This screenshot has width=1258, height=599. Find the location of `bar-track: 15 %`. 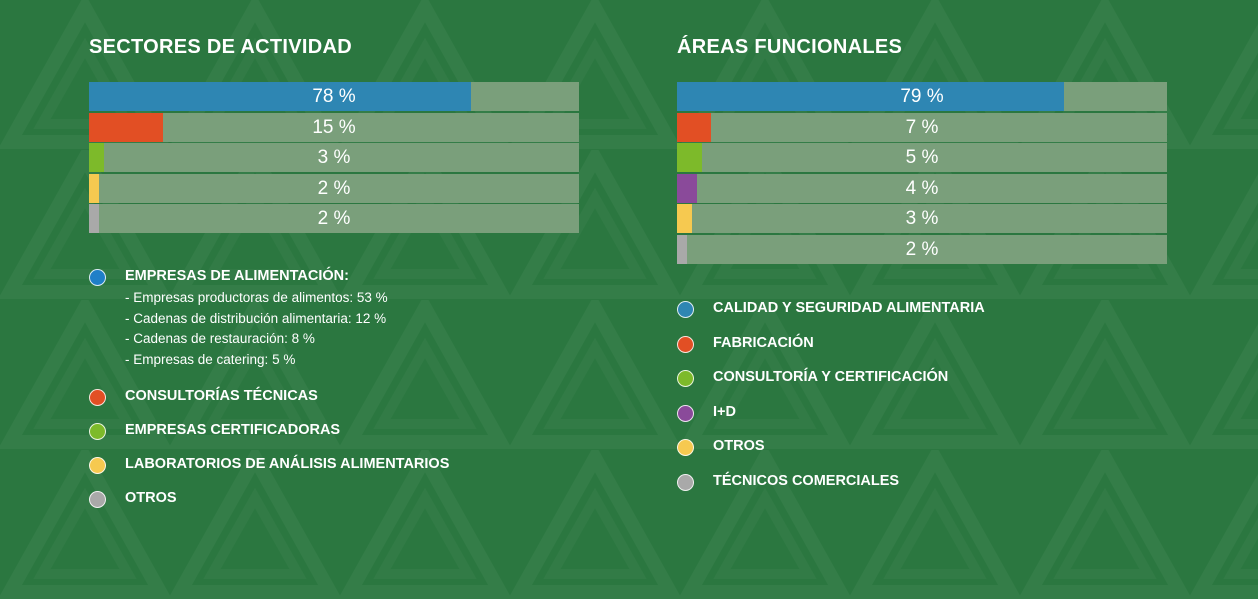

bar-track: 15 % is located at coordinates (334, 127).